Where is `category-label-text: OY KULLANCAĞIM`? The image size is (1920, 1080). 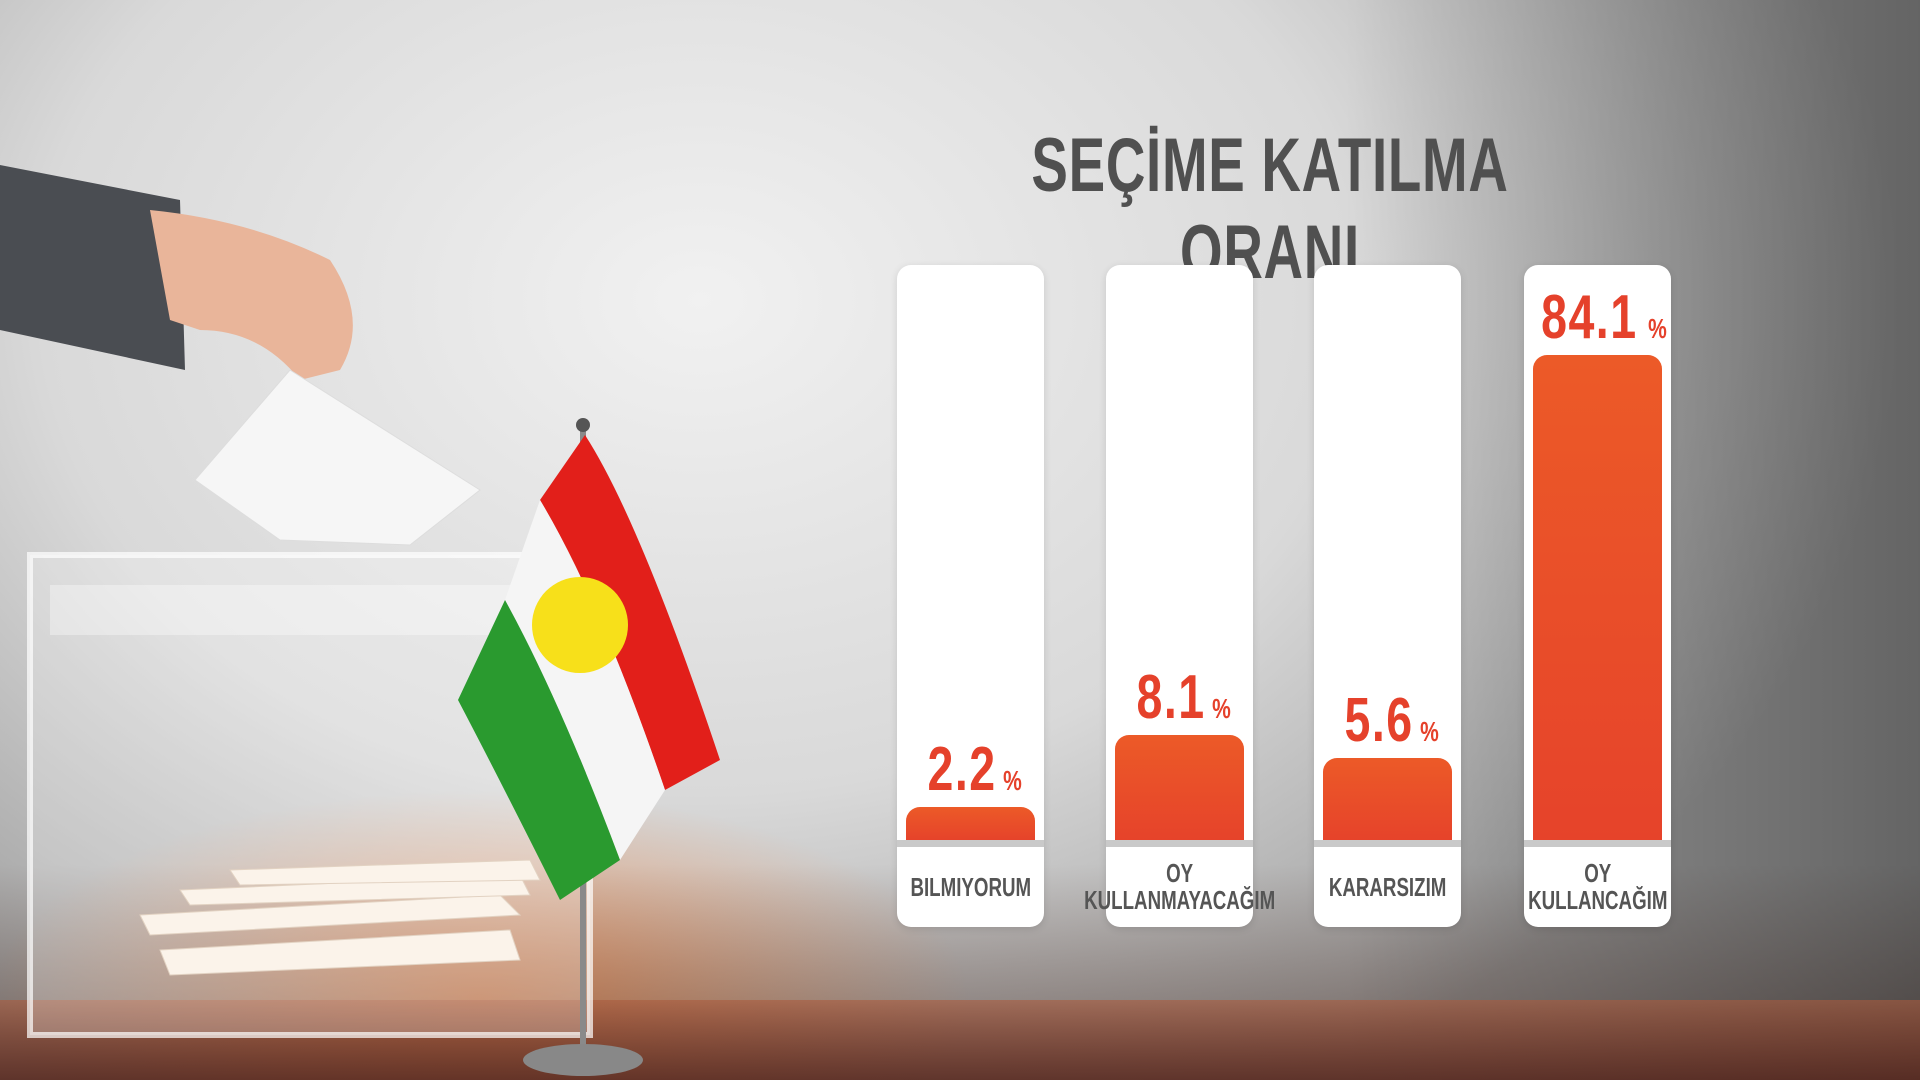 category-label-text: OY KULLANCAĞIM is located at coordinates (1597, 886).